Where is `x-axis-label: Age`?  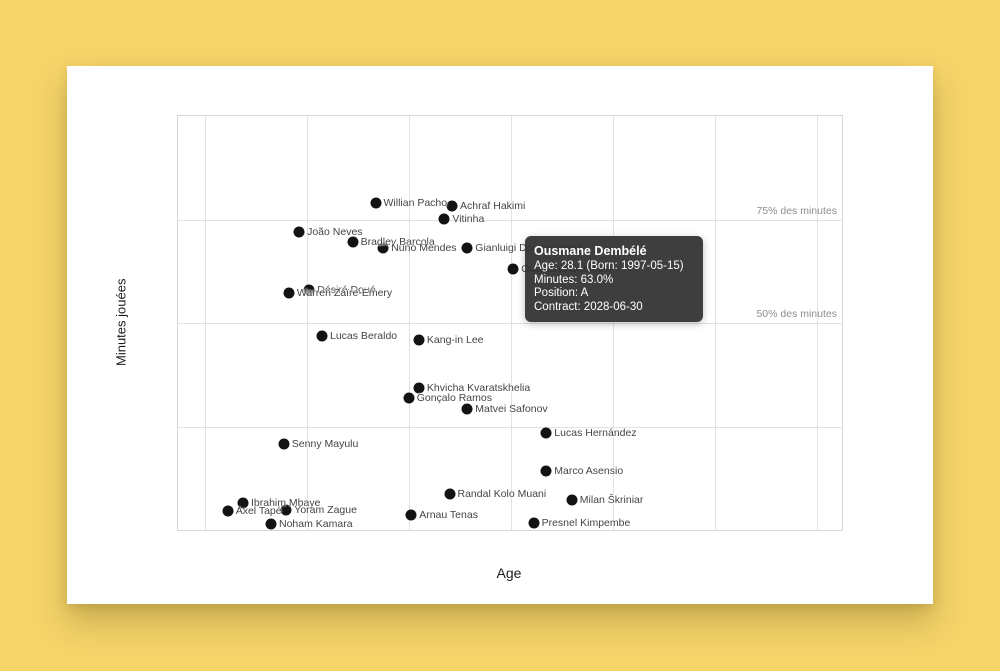
x-axis-label: Age is located at coordinates (509, 573).